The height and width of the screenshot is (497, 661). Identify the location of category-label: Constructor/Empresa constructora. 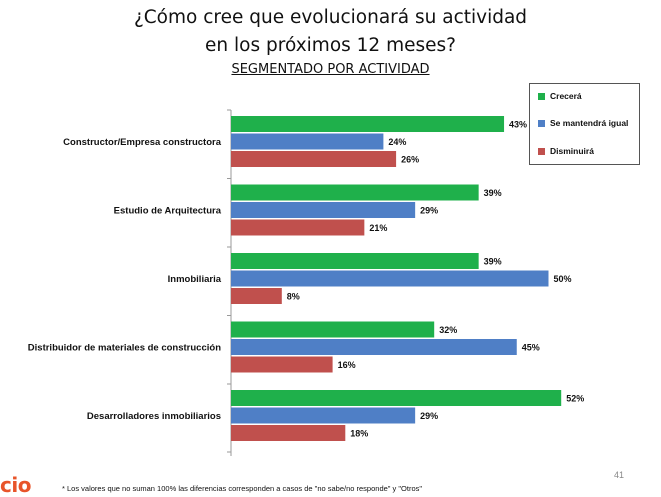
(142, 142).